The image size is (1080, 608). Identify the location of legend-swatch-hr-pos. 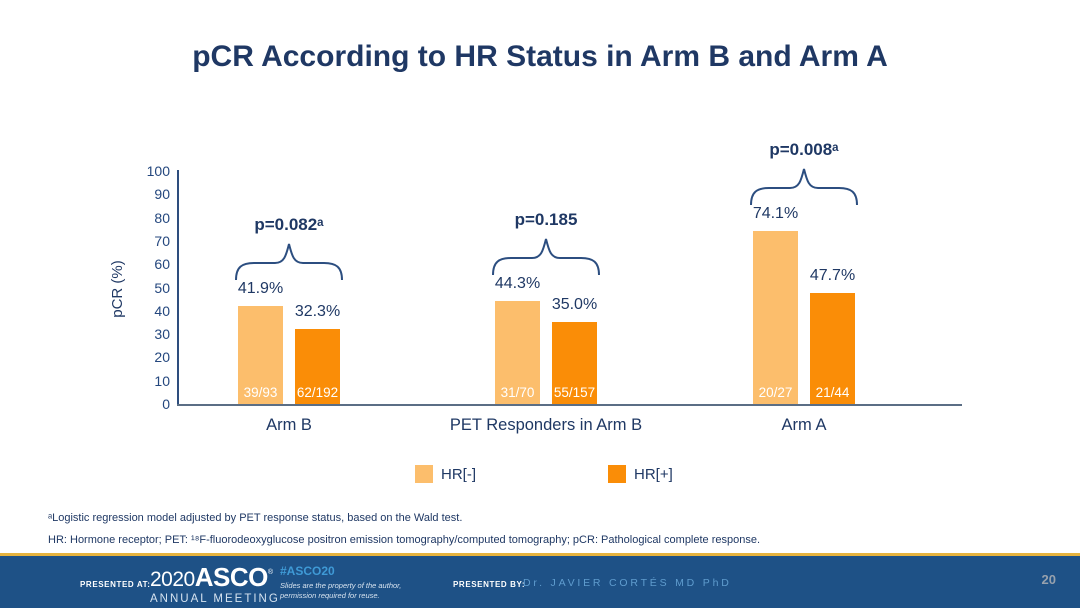
(617, 474).